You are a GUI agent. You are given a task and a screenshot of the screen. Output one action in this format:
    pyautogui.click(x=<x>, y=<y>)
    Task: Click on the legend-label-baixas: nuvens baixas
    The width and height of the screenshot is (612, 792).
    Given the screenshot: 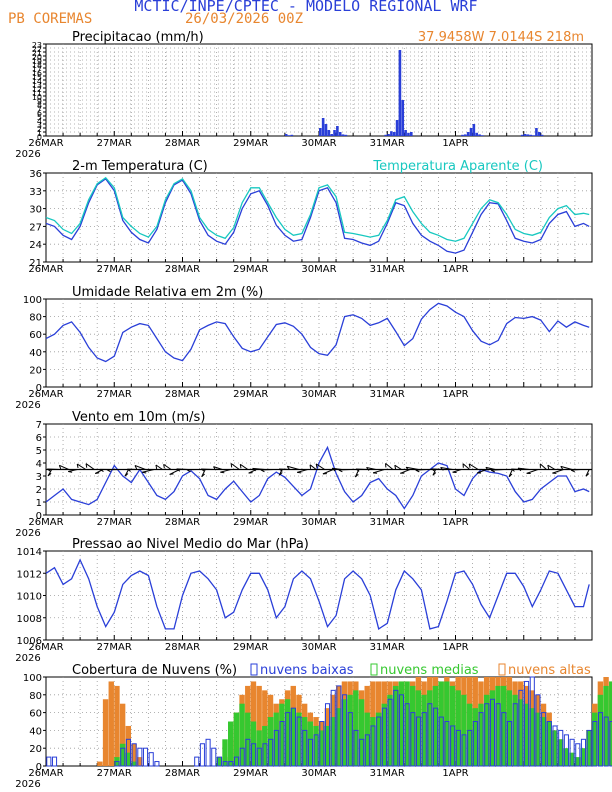 What is the action you would take?
    pyautogui.click(x=307, y=670)
    